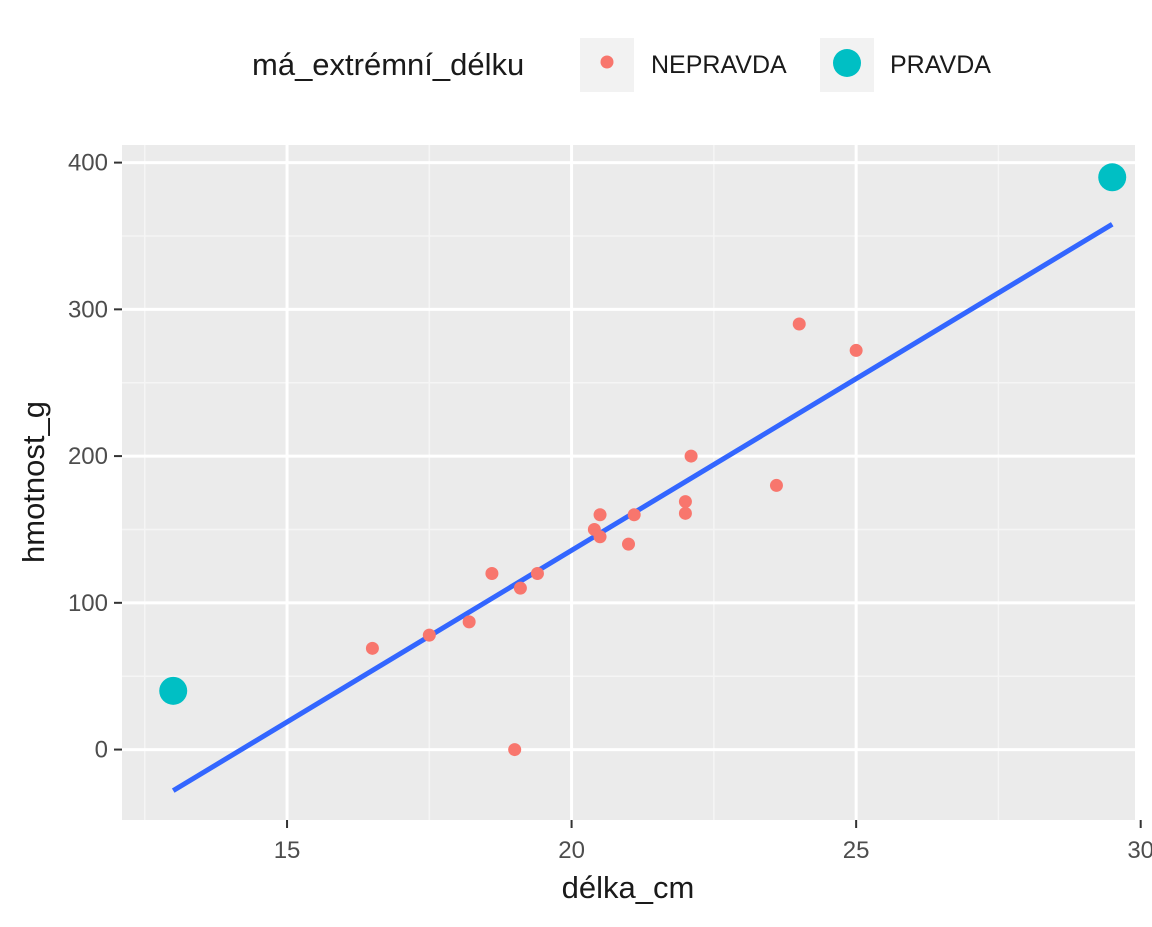 The height and width of the screenshot is (927, 1152). Describe the element at coordinates (88, 309) in the screenshot. I see `y-tick-label: 300` at that location.